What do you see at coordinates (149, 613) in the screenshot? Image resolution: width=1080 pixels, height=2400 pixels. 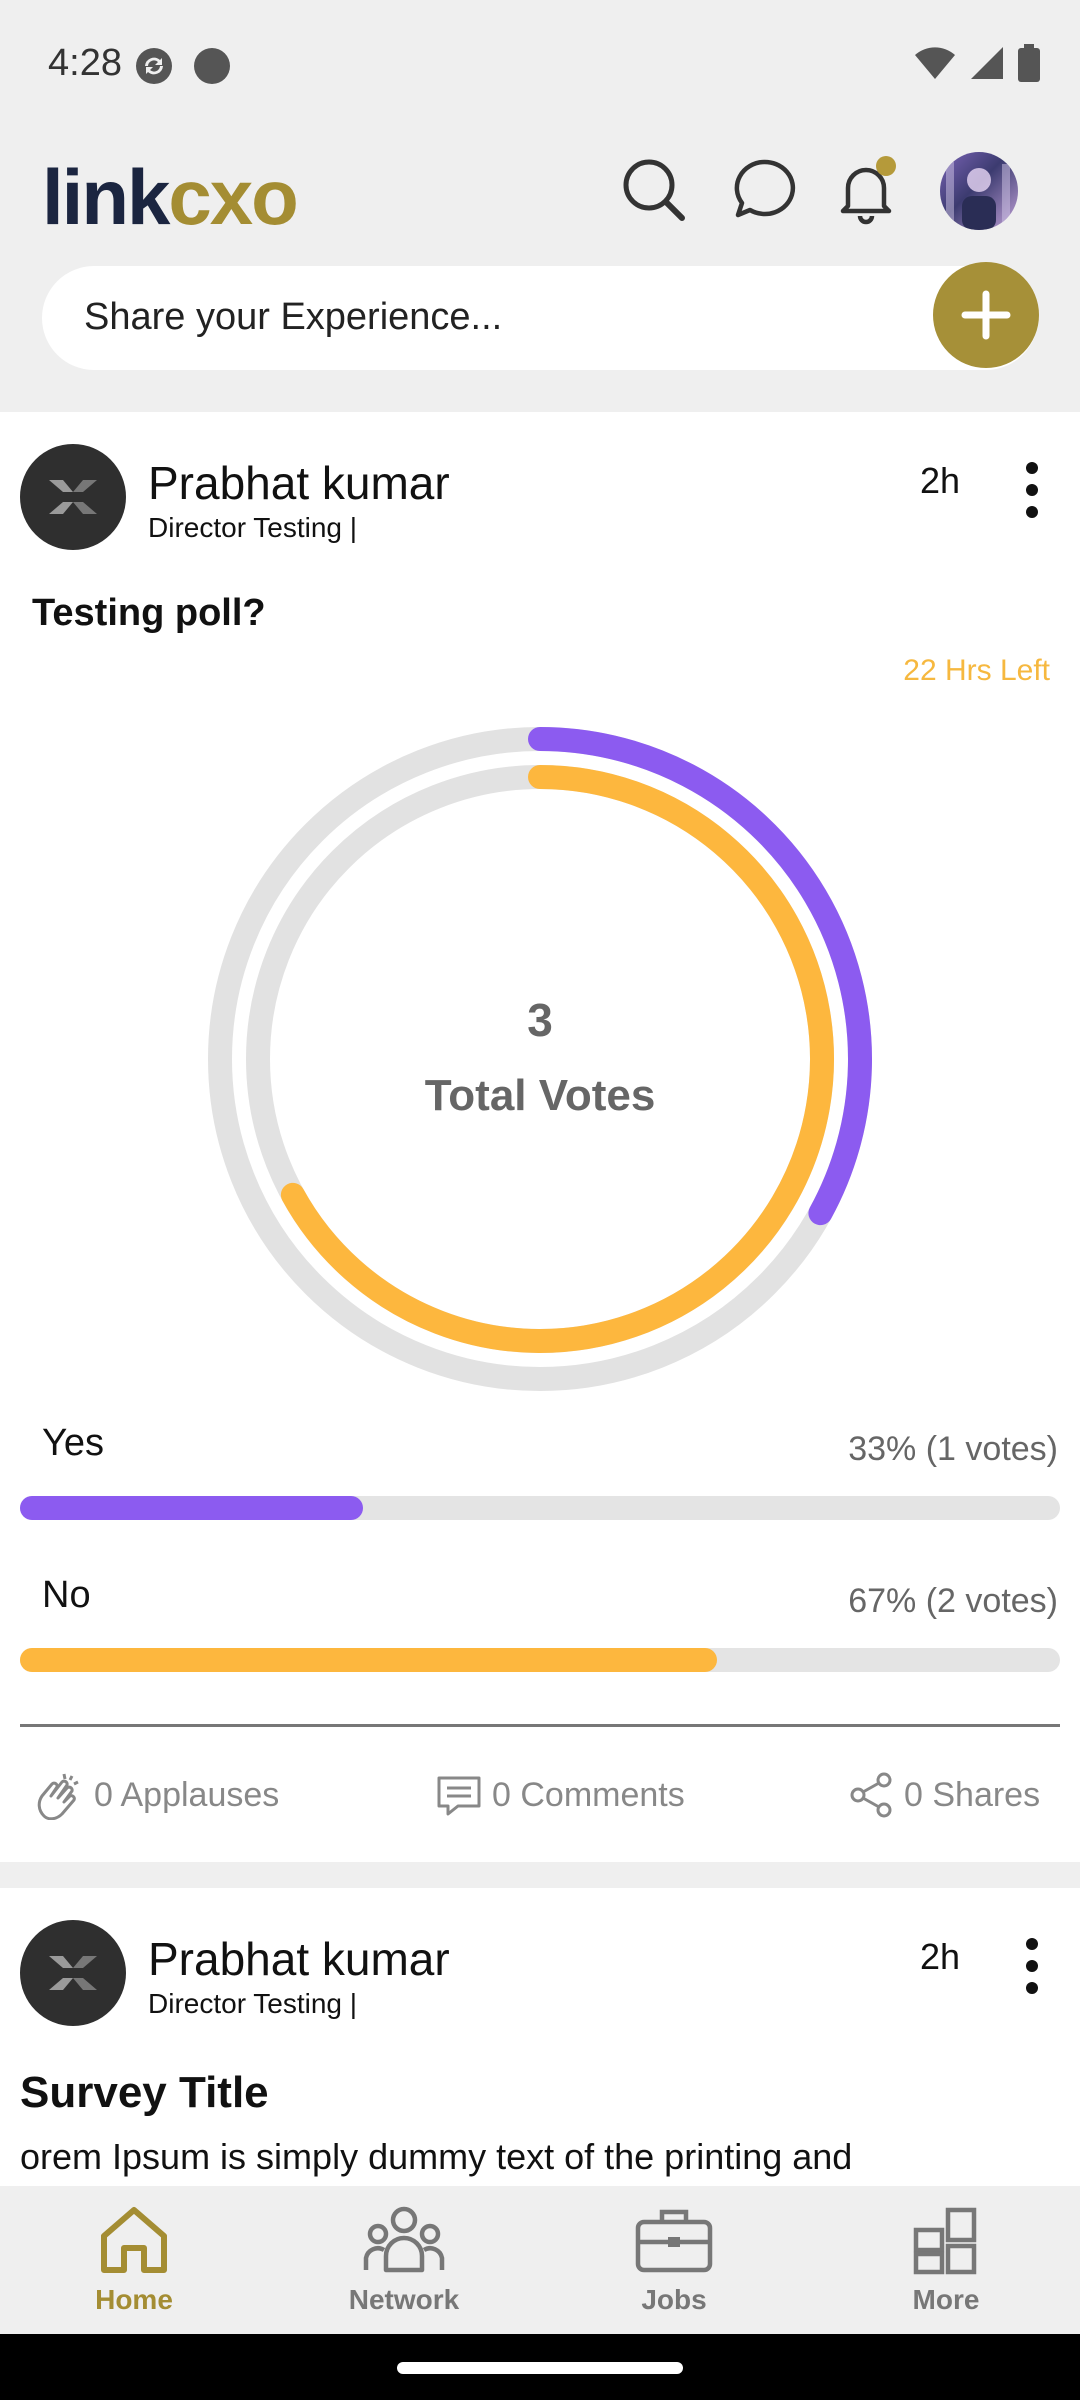 I see `poll-question: Testing poll?` at bounding box center [149, 613].